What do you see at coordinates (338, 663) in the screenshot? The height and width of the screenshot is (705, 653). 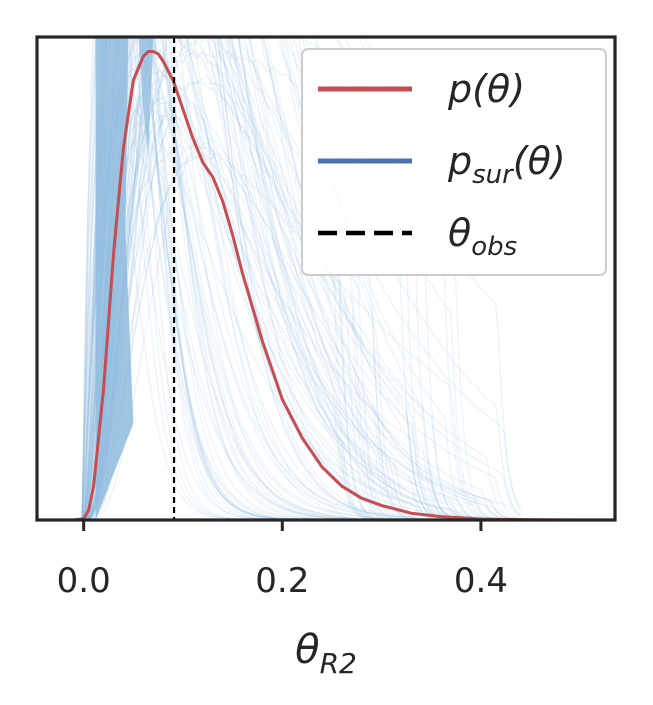 I see `x-axis-label-sub: R2` at bounding box center [338, 663].